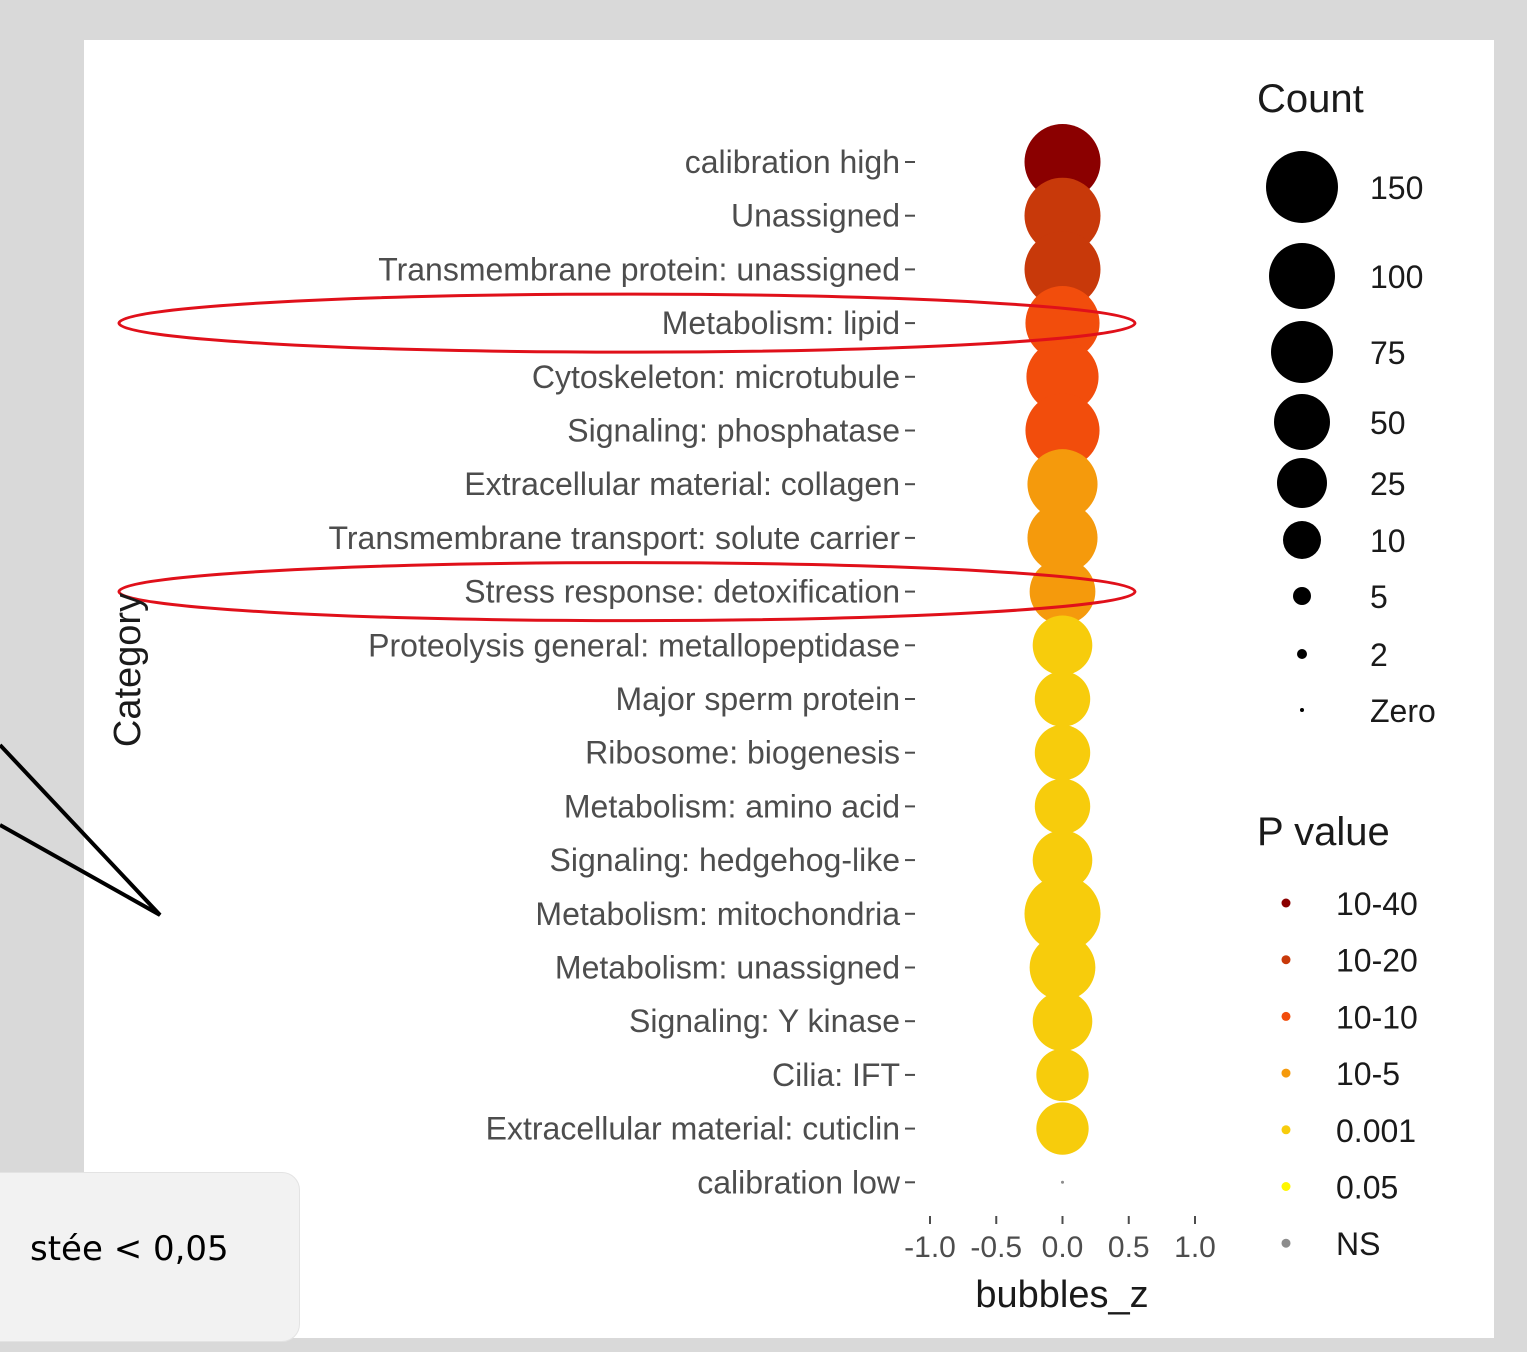 The image size is (1527, 1352). What do you see at coordinates (1377, 1017) in the screenshot?
I see `legend-p-label-10-10: 10-10` at bounding box center [1377, 1017].